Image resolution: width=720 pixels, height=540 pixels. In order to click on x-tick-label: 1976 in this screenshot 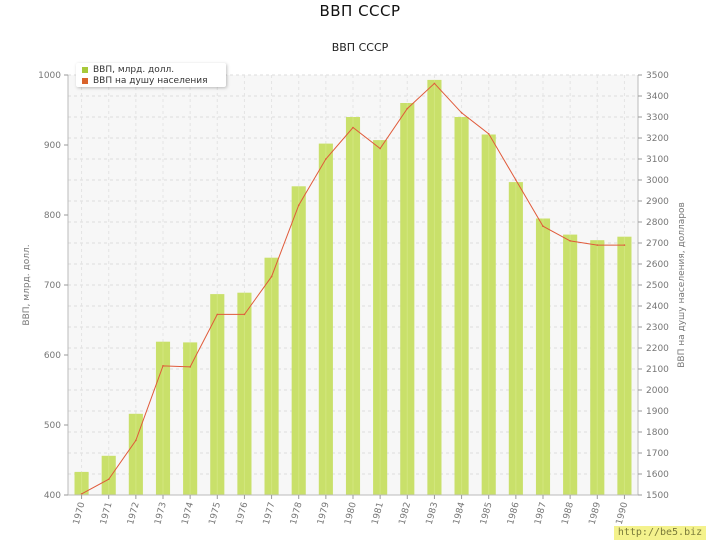, I will do `click(243, 513)`.